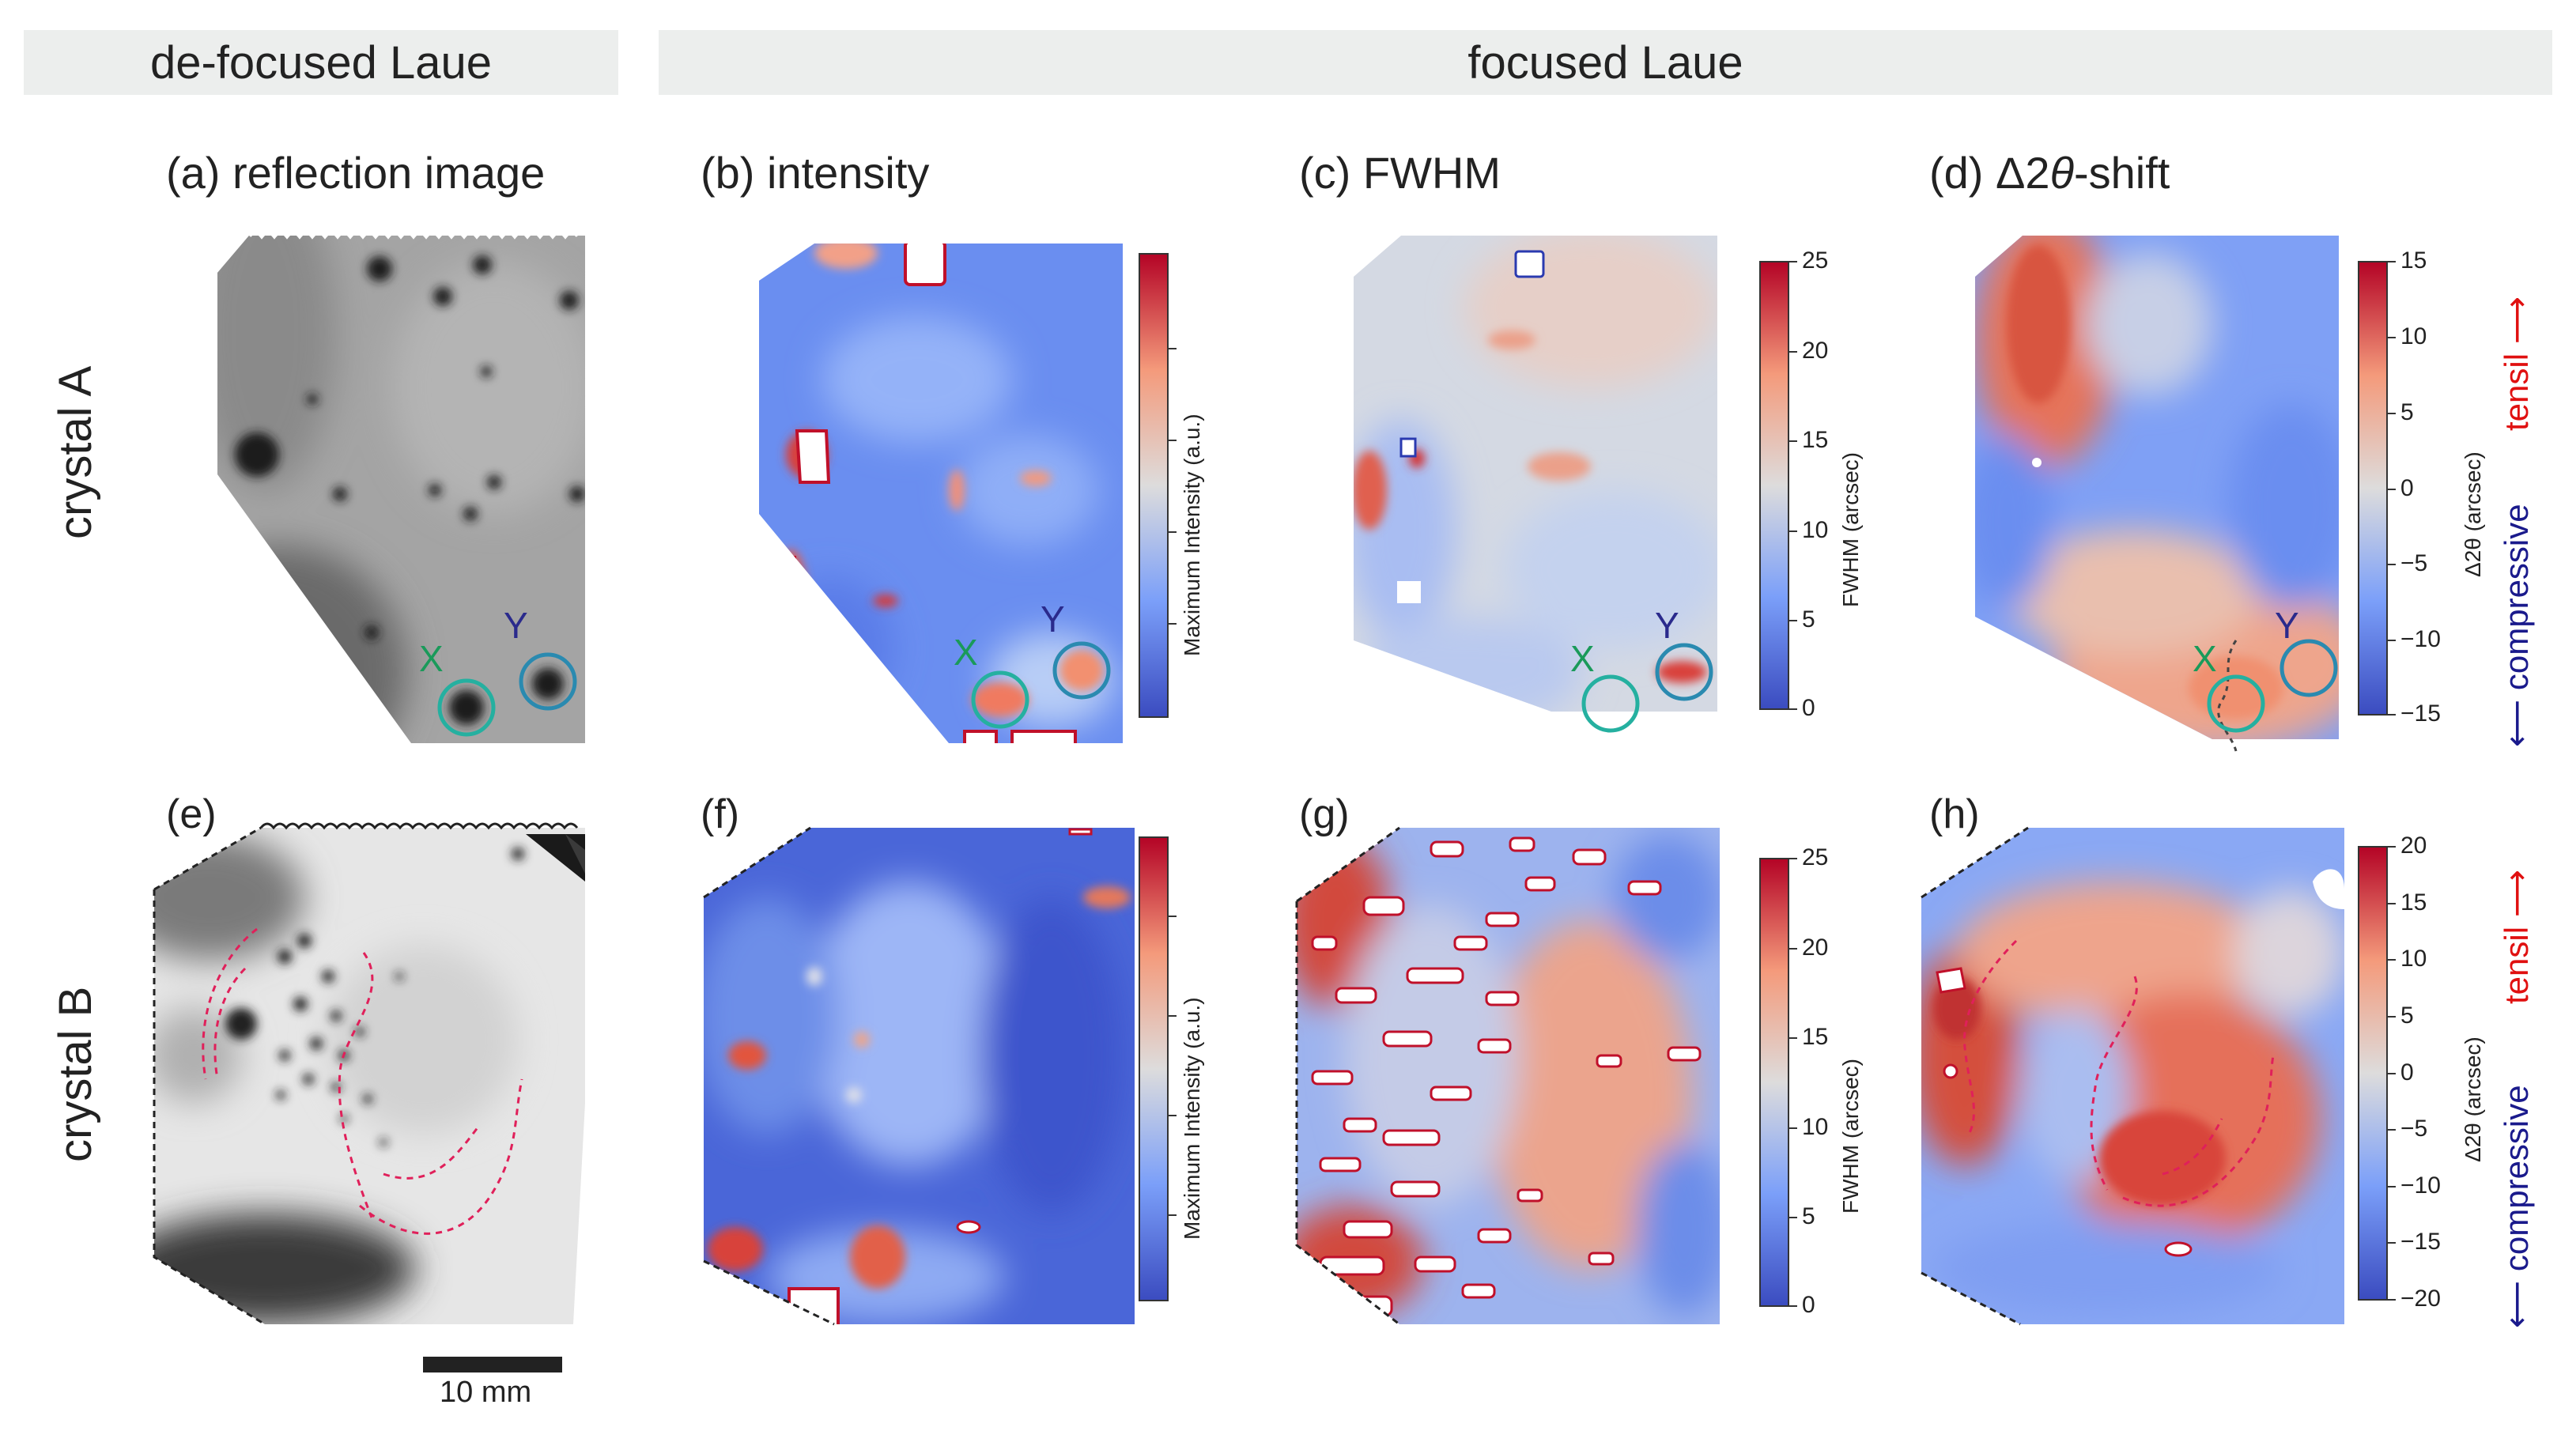  I want to click on title-d-delta: Δ2, so click(2023, 173).